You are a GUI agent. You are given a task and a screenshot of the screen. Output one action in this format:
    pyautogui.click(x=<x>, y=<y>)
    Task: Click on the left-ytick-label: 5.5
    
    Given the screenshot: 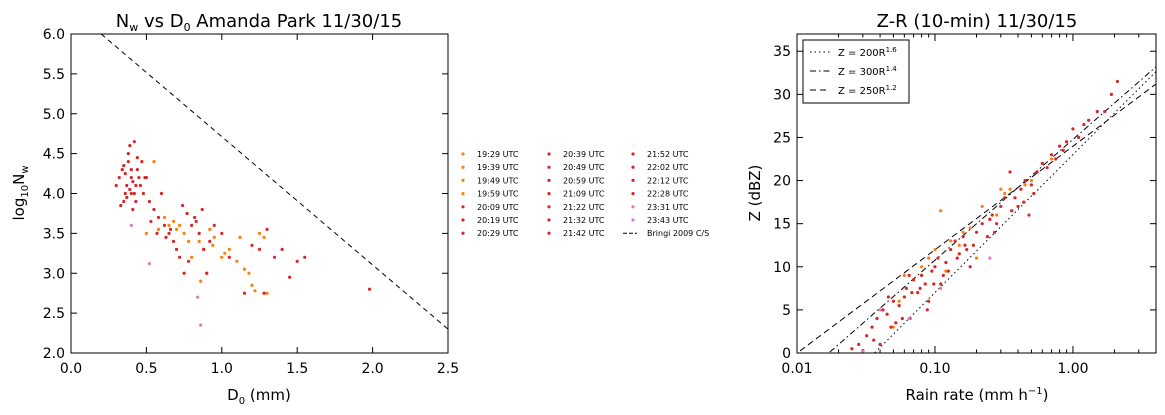 What is the action you would take?
    pyautogui.click(x=54, y=75)
    